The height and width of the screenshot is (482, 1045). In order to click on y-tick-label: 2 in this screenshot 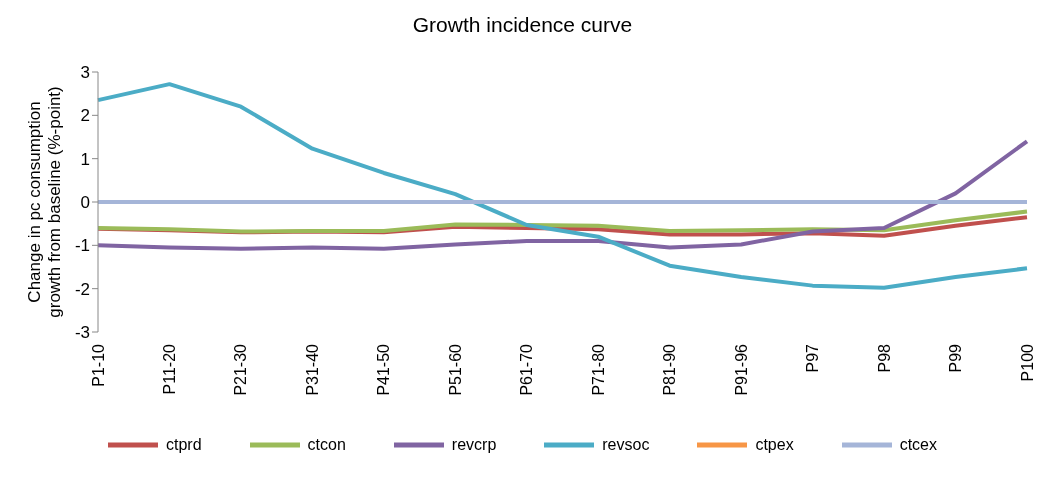, I will do `click(85, 116)`.